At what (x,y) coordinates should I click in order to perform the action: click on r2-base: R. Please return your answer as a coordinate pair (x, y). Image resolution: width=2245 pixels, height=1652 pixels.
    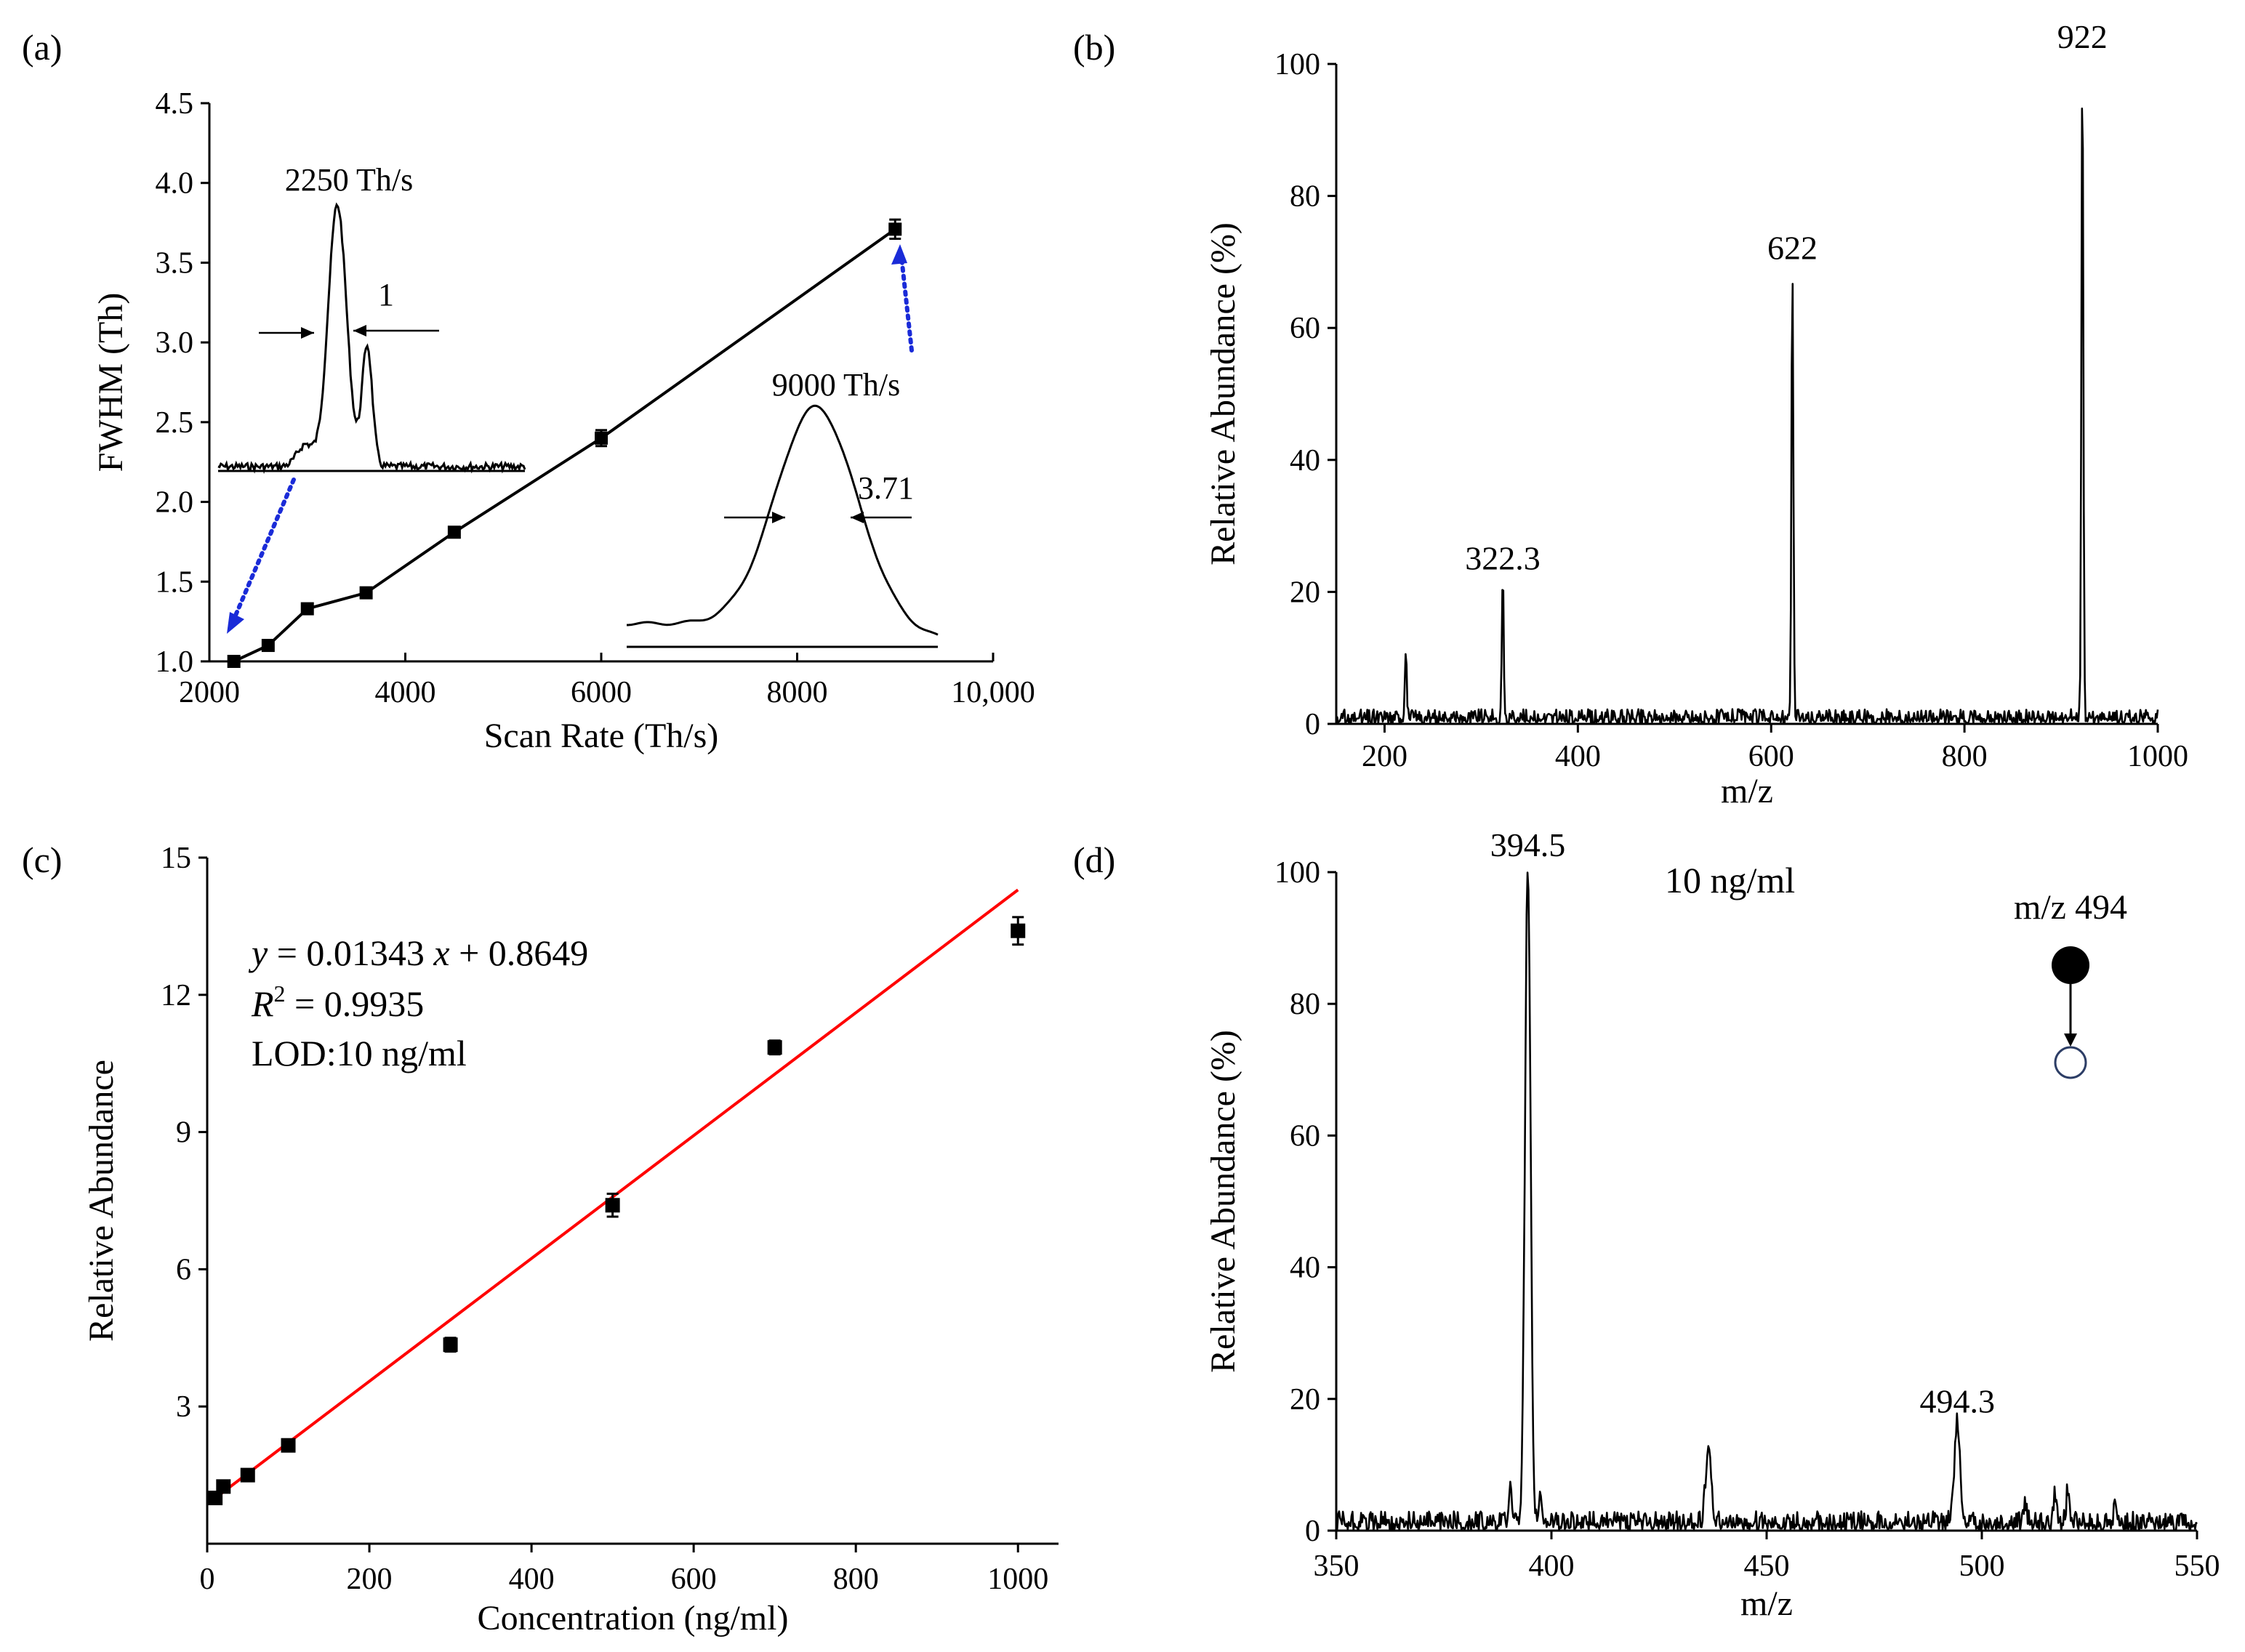
    Looking at the image, I should click on (262, 1003).